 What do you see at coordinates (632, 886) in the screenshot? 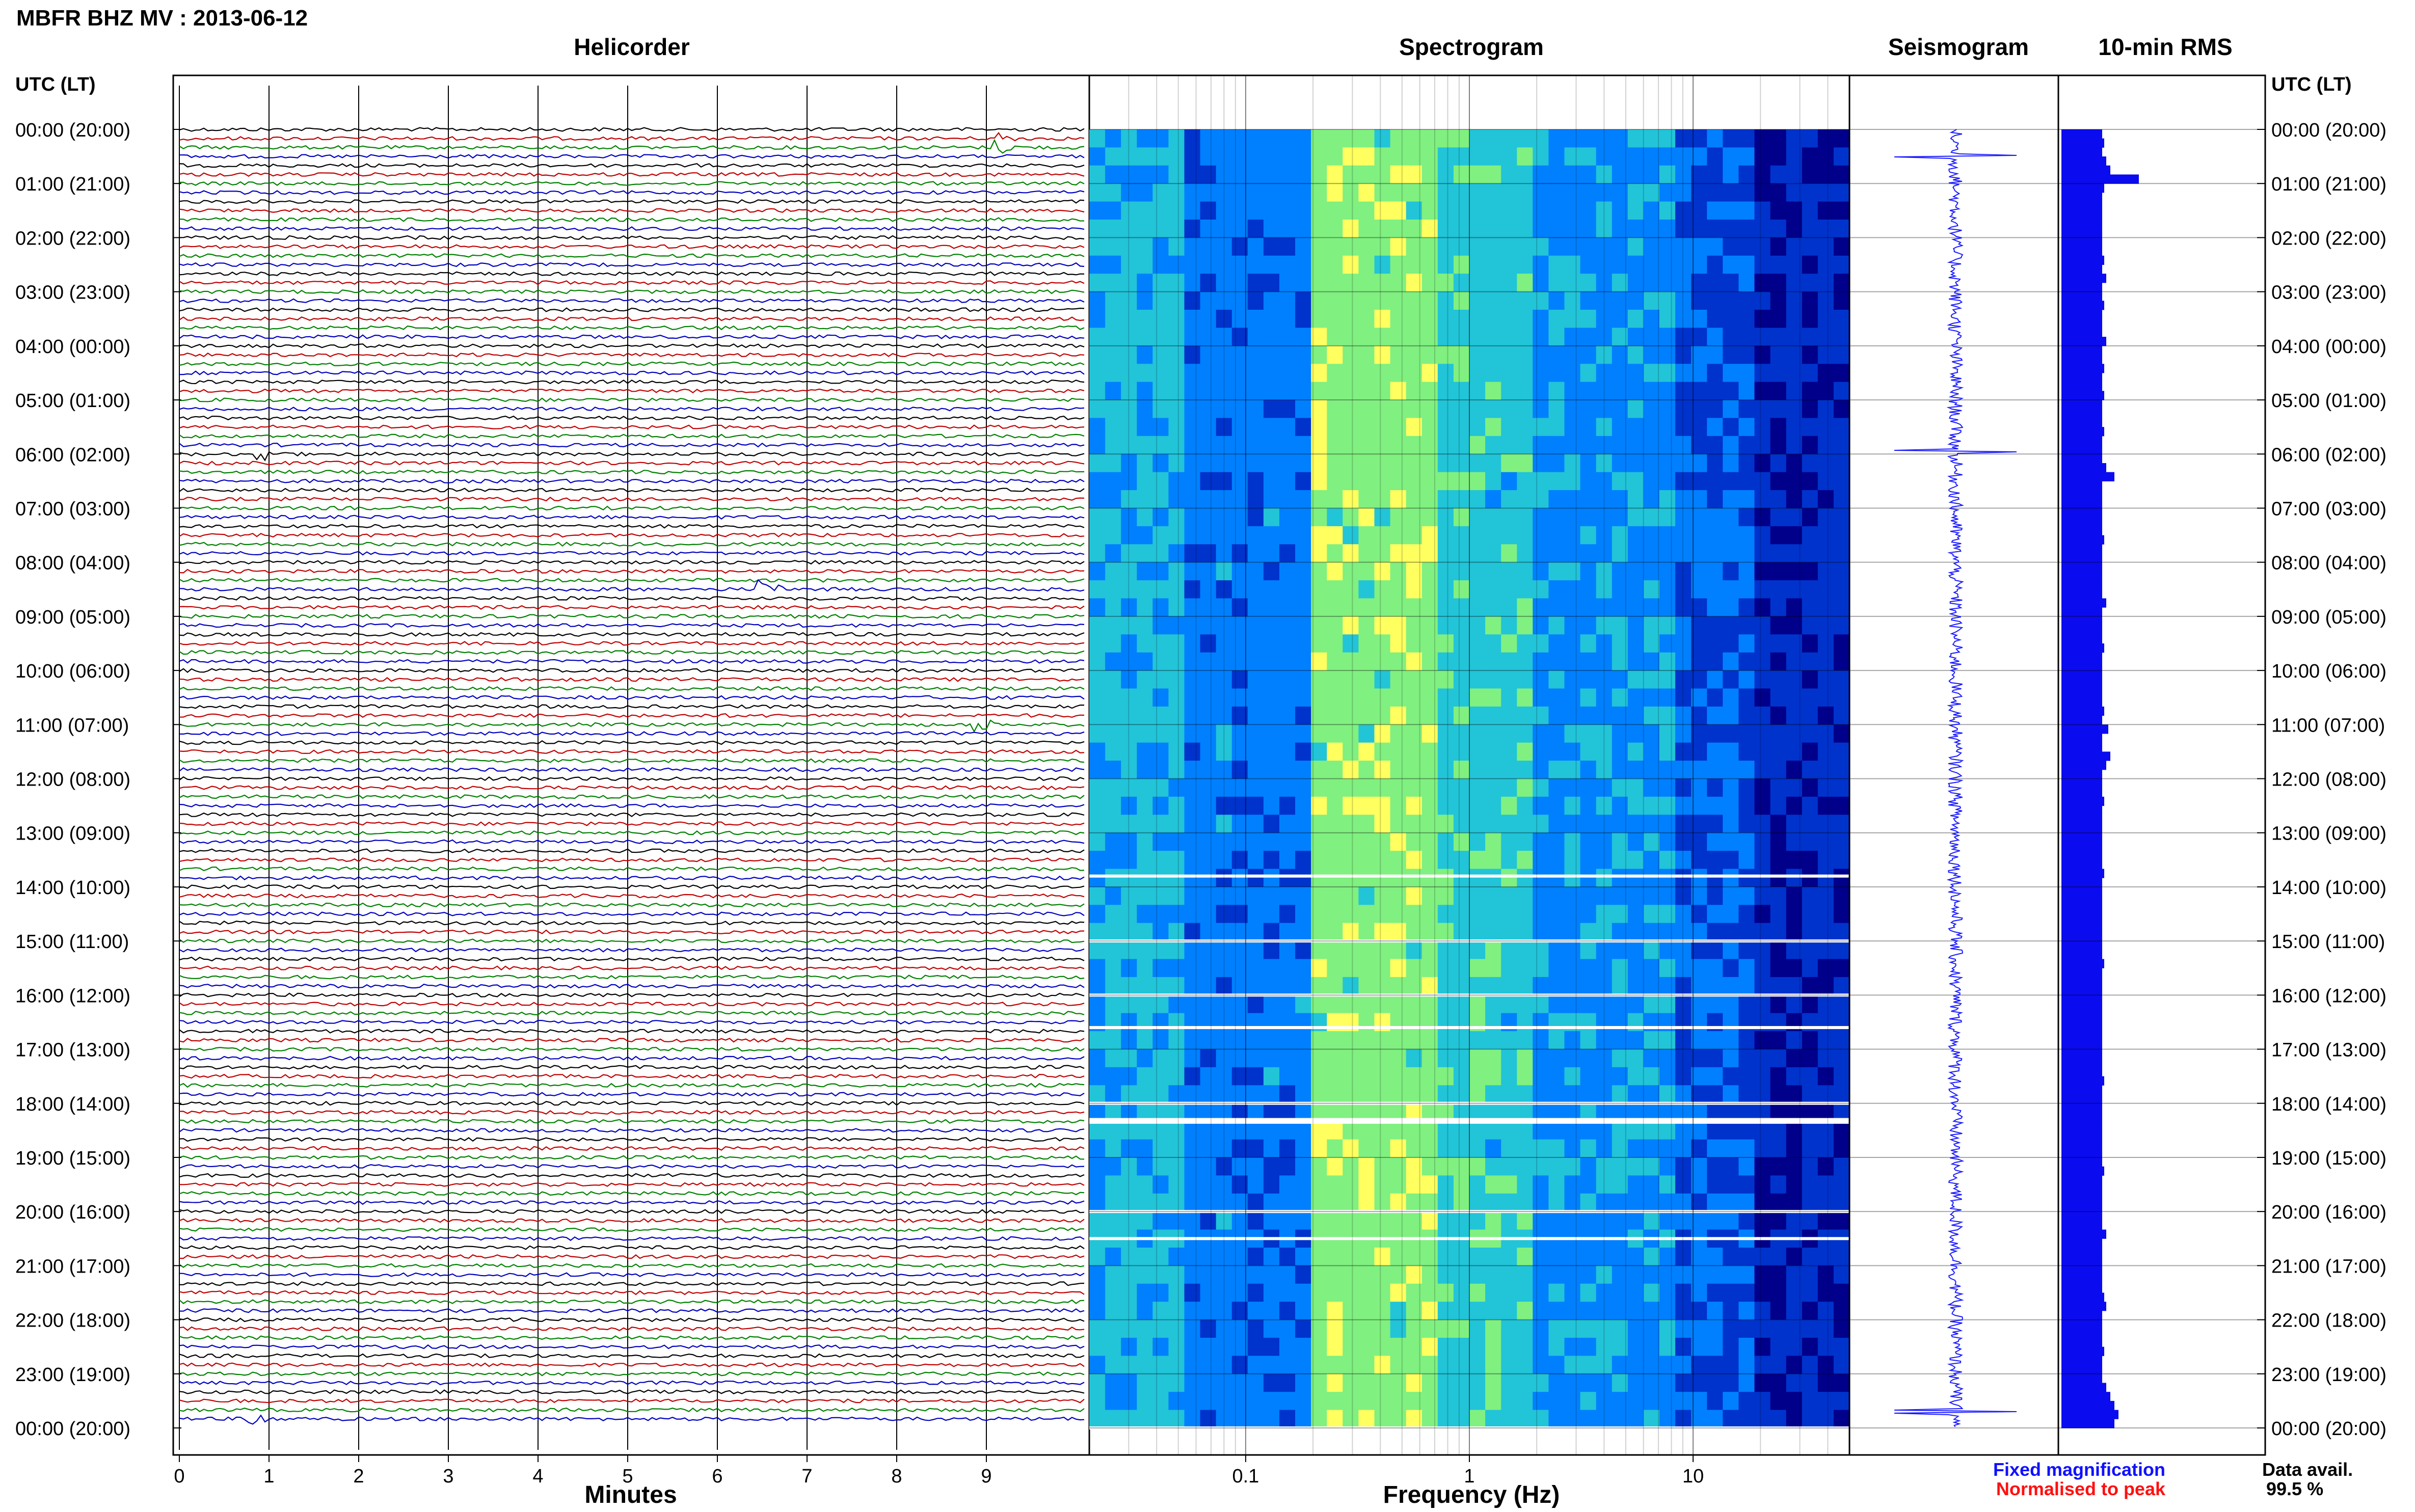
I see `helicorder-trace` at bounding box center [632, 886].